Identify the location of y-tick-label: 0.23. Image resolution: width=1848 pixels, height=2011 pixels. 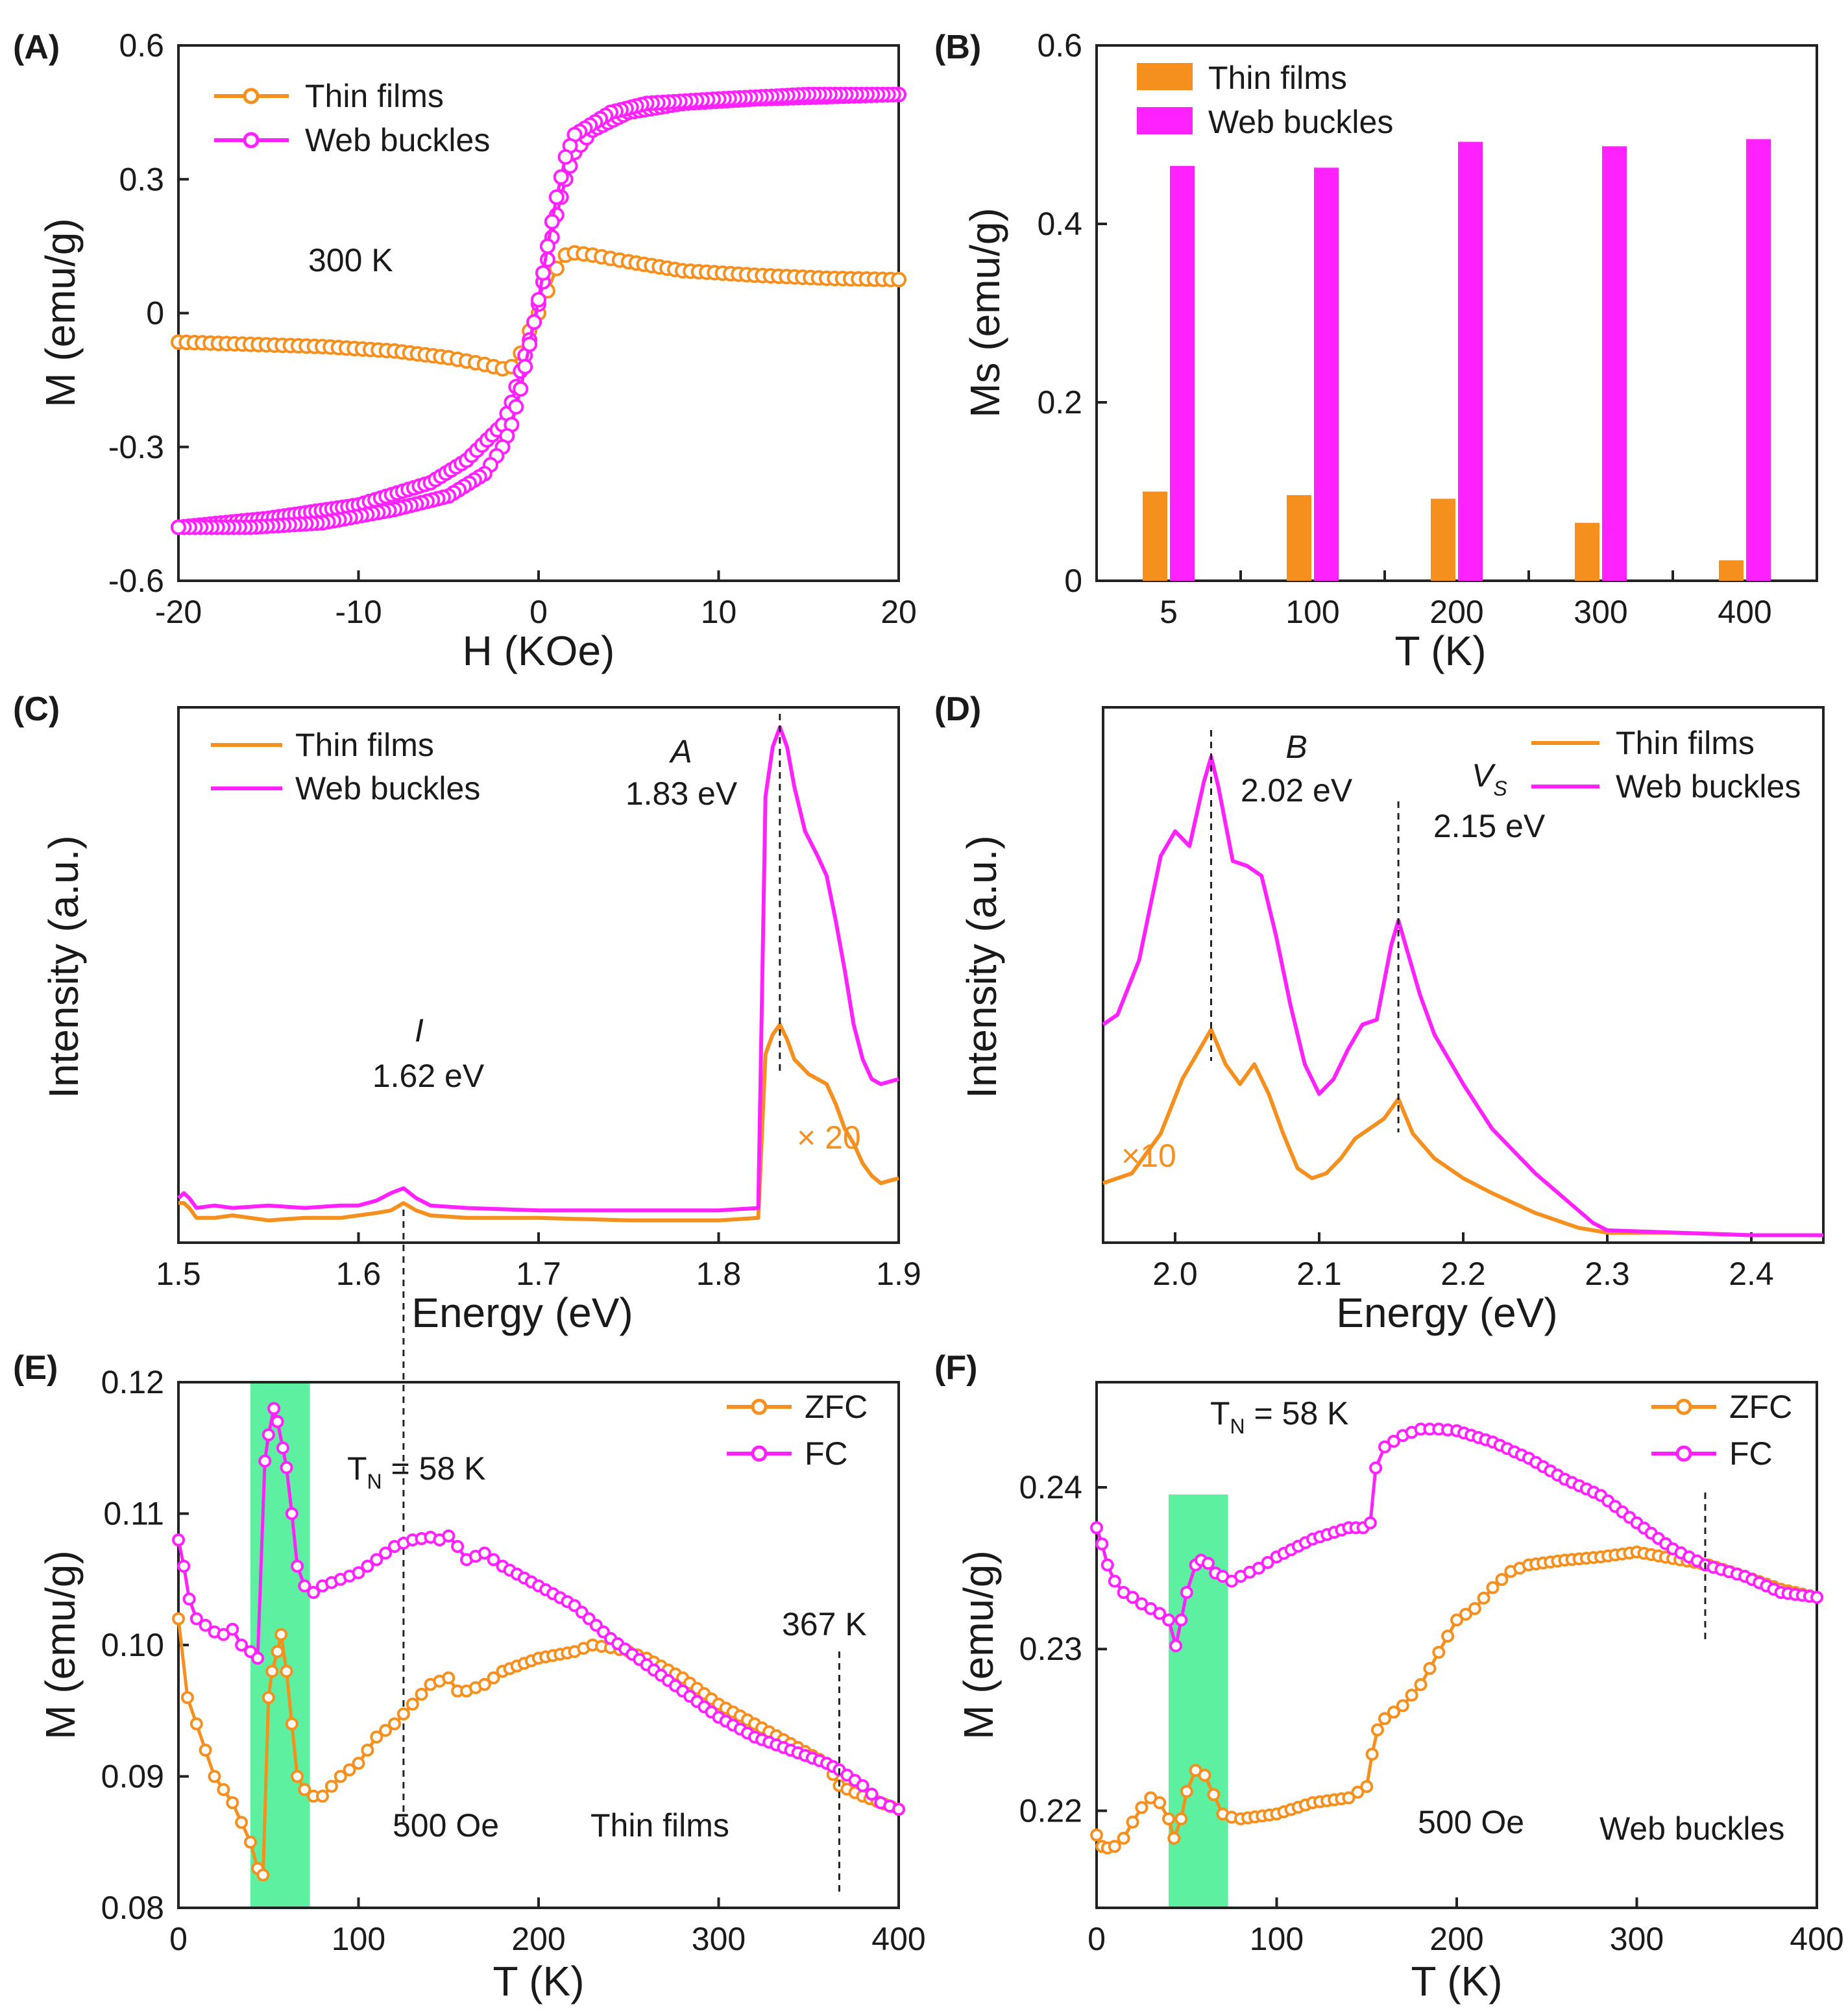
(1050, 1649).